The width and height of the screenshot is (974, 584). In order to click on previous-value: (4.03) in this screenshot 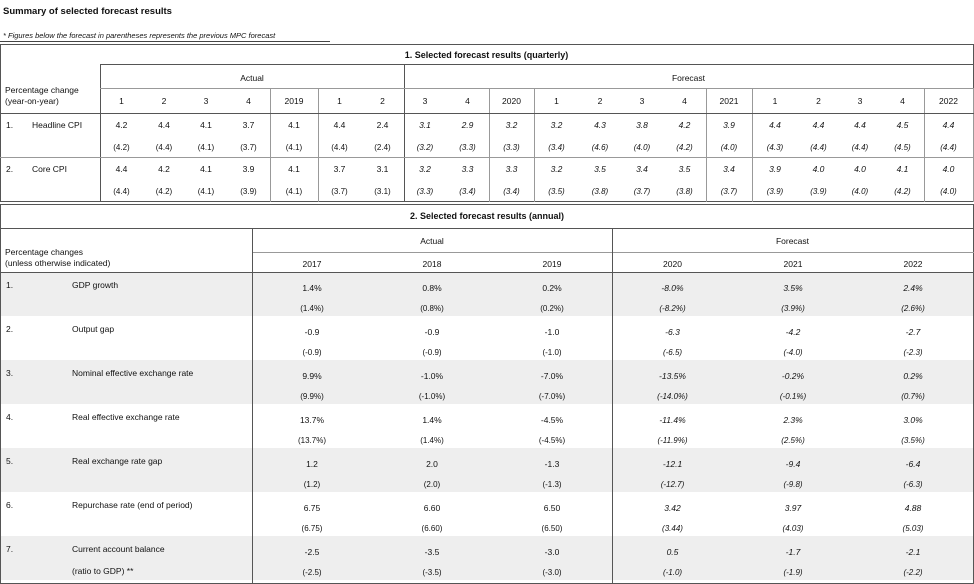, I will do `click(793, 528)`.